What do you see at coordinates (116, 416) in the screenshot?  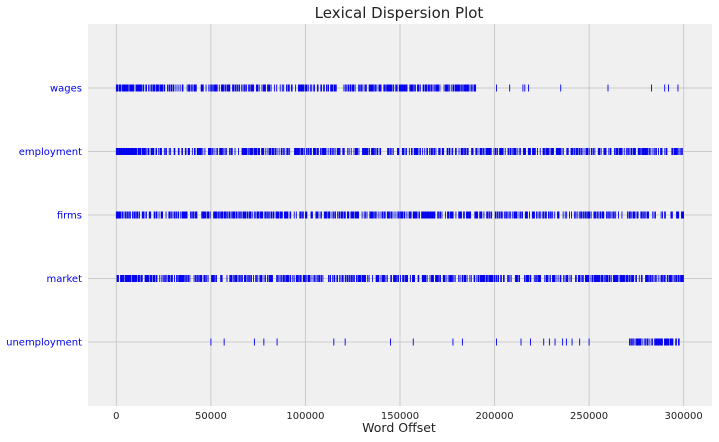 I see `x-tick-label: 0` at bounding box center [116, 416].